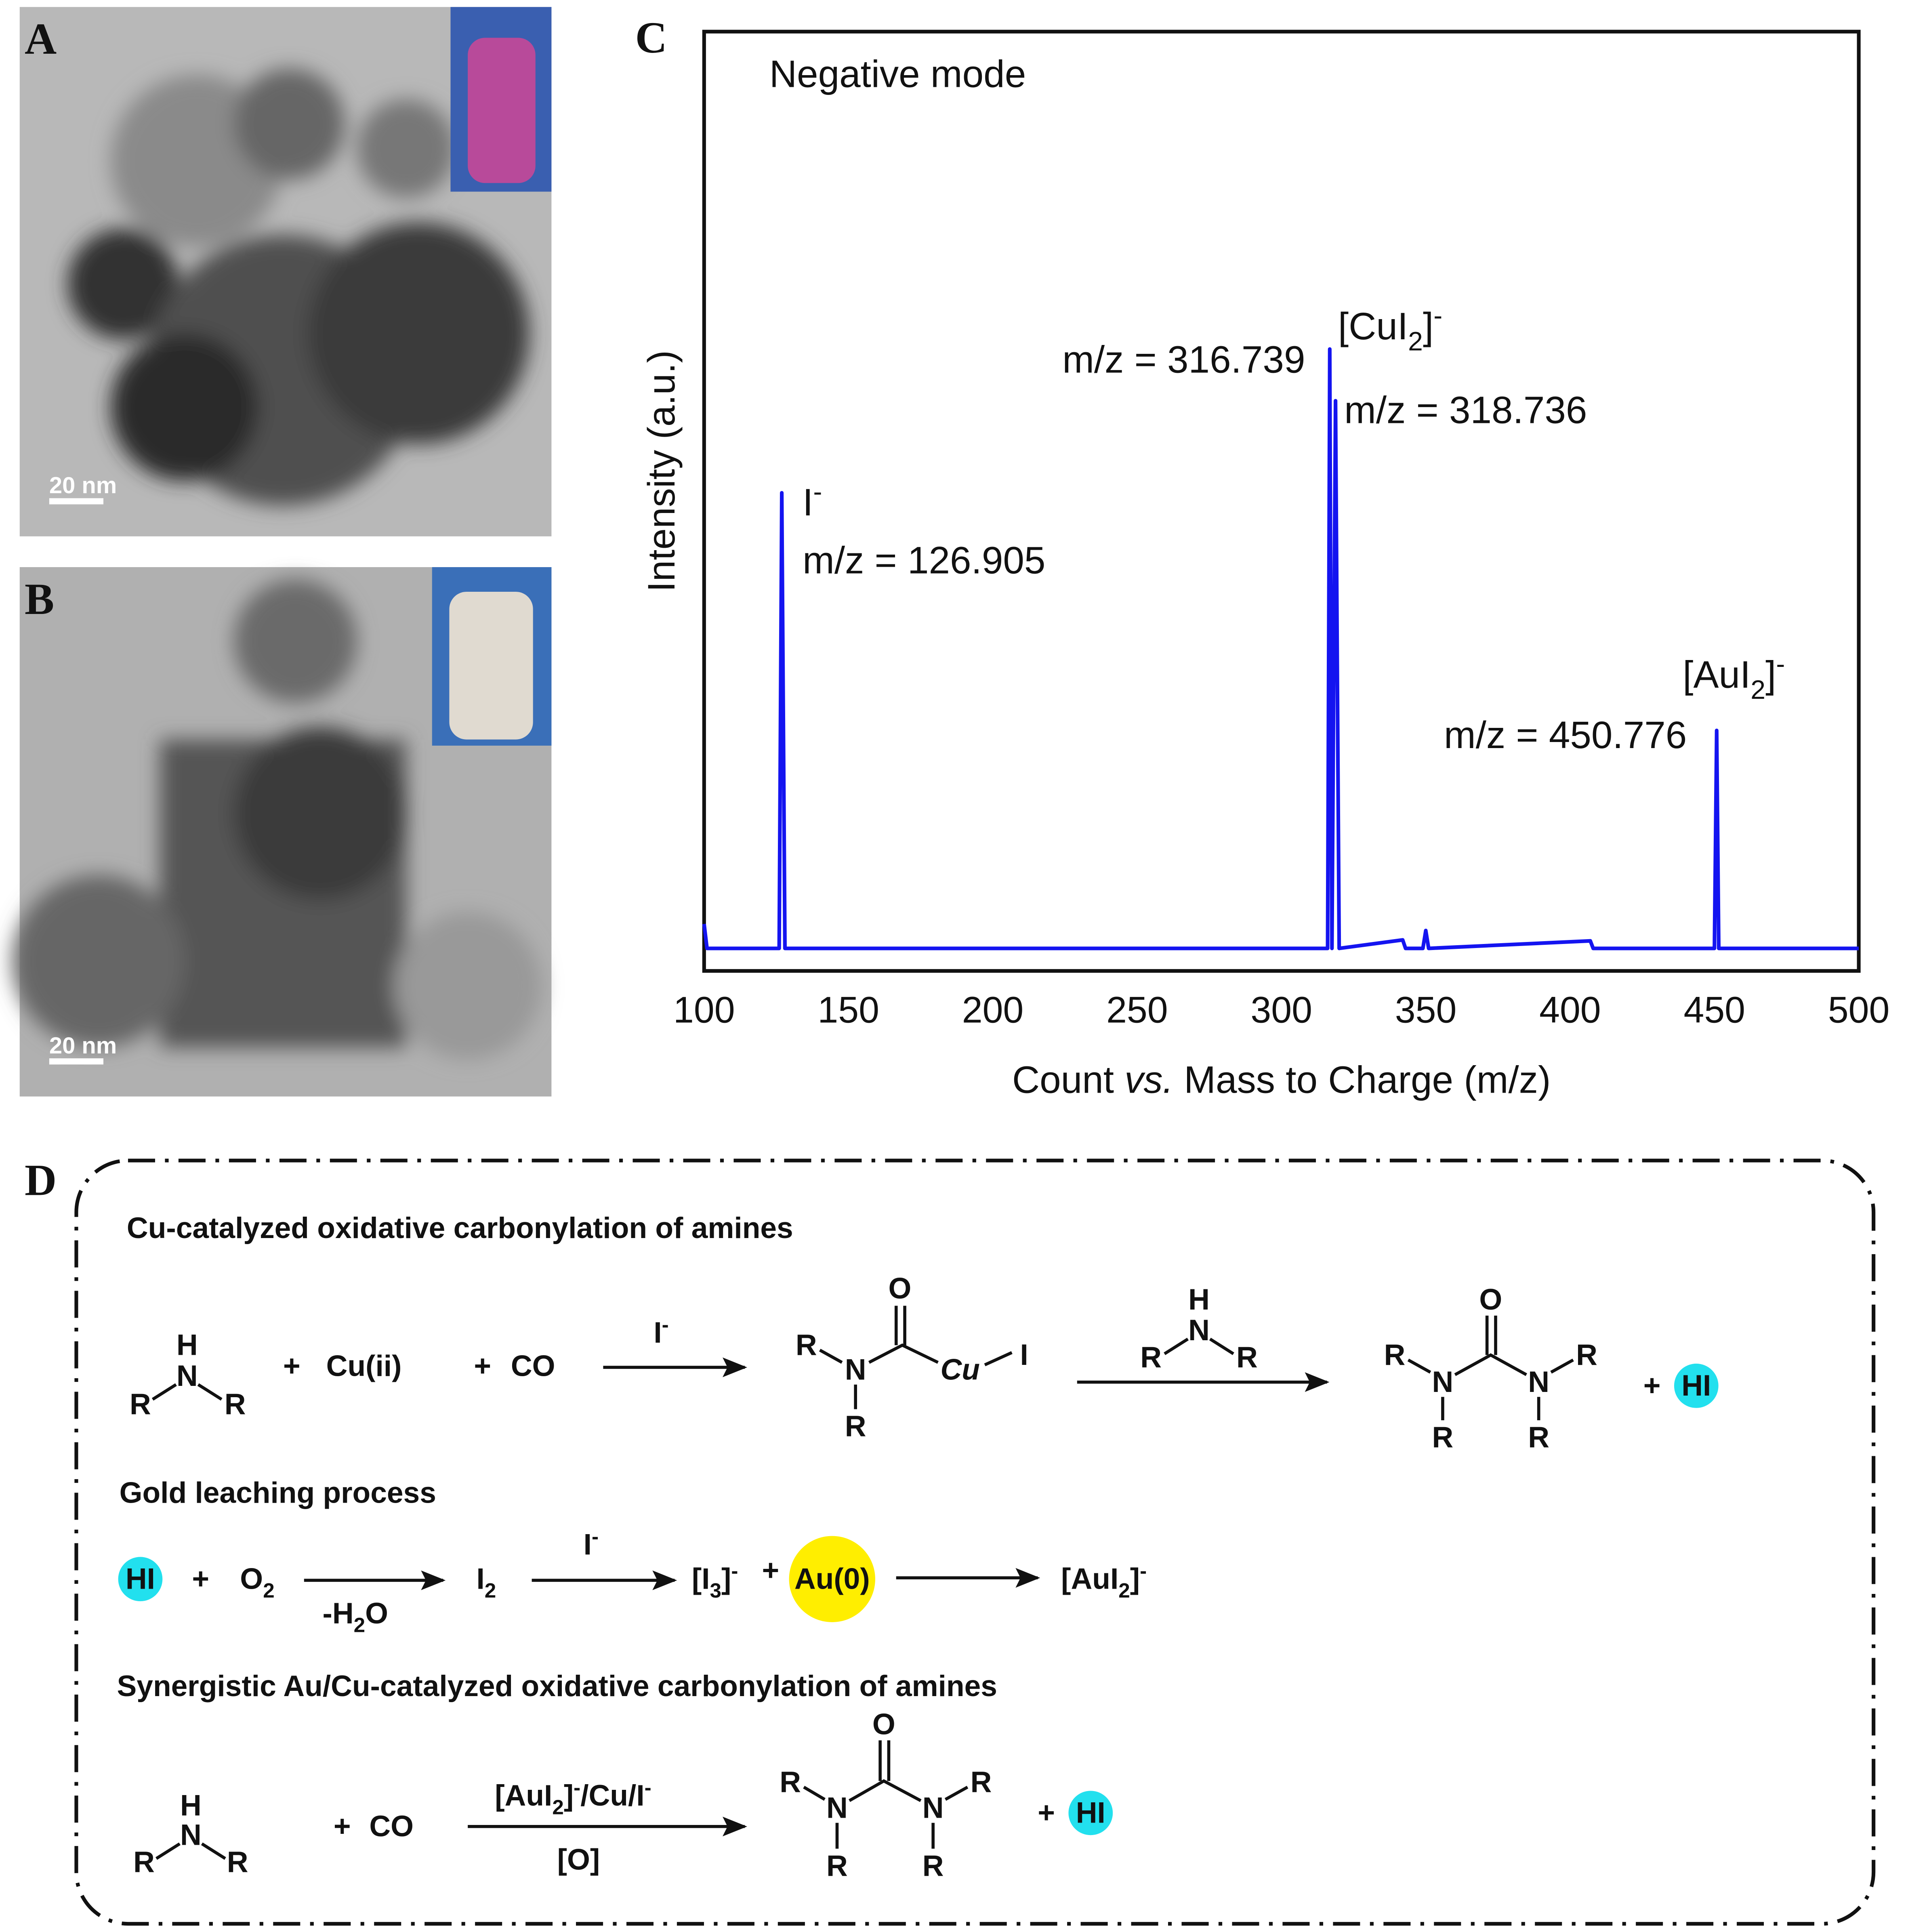  What do you see at coordinates (651, 37) in the screenshot?
I see `panel-label: C` at bounding box center [651, 37].